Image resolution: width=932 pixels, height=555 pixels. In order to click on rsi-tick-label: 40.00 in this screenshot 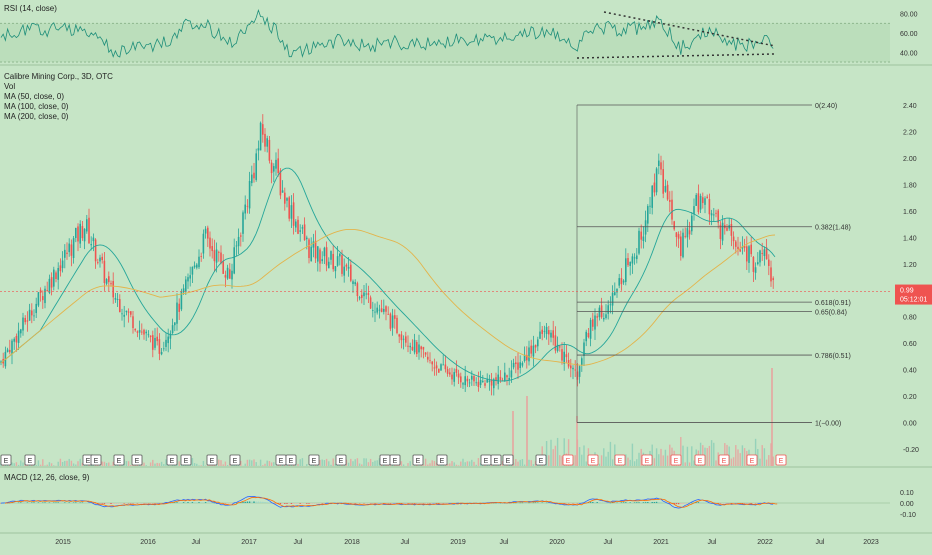, I will do `click(909, 53)`.